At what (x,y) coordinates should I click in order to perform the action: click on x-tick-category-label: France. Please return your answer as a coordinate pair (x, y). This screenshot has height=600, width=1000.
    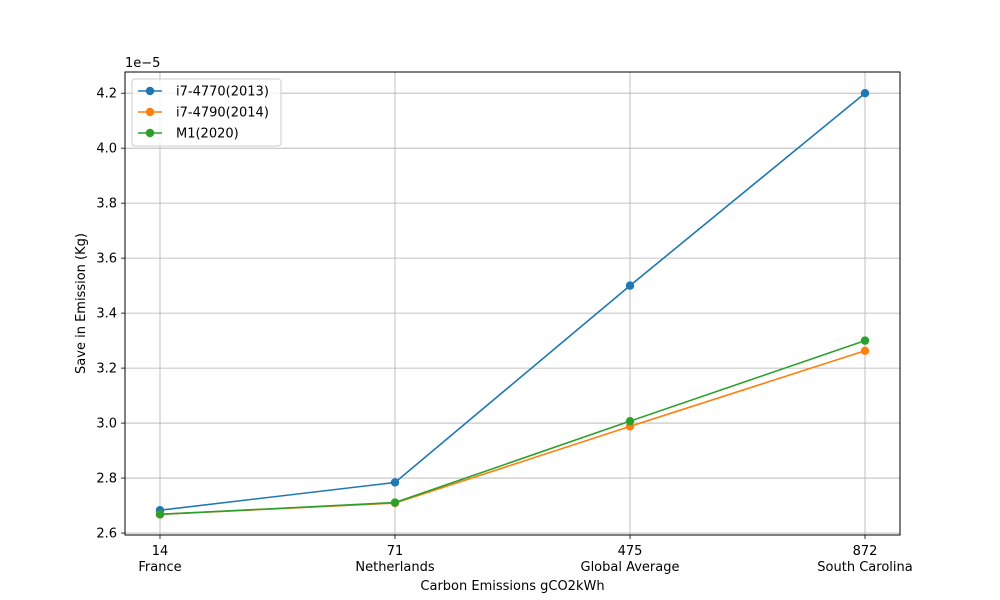
    Looking at the image, I should click on (159, 567).